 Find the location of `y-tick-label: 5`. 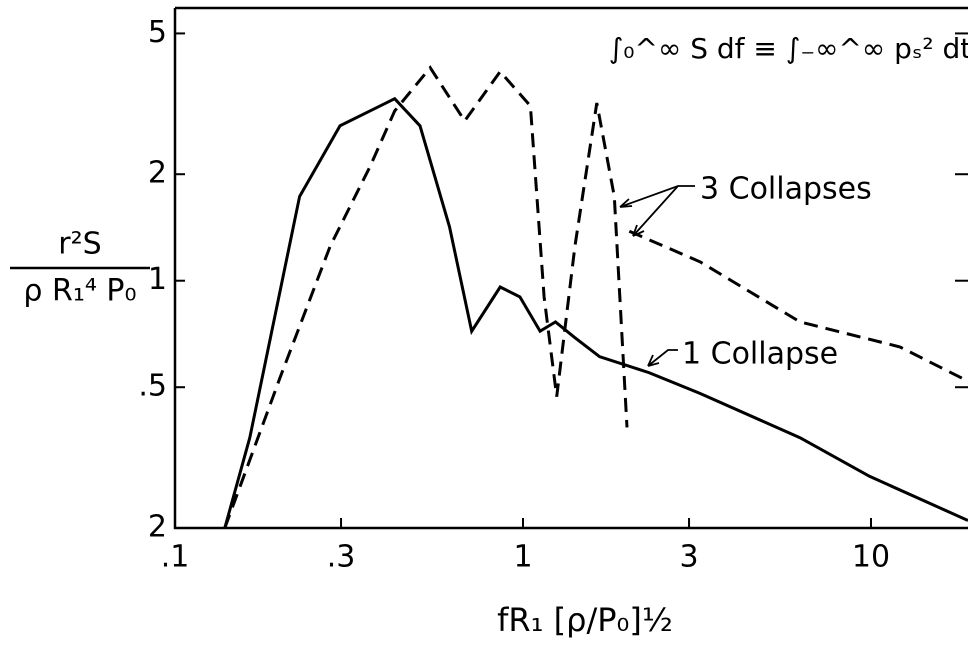

y-tick-label: 5 is located at coordinates (157, 32).